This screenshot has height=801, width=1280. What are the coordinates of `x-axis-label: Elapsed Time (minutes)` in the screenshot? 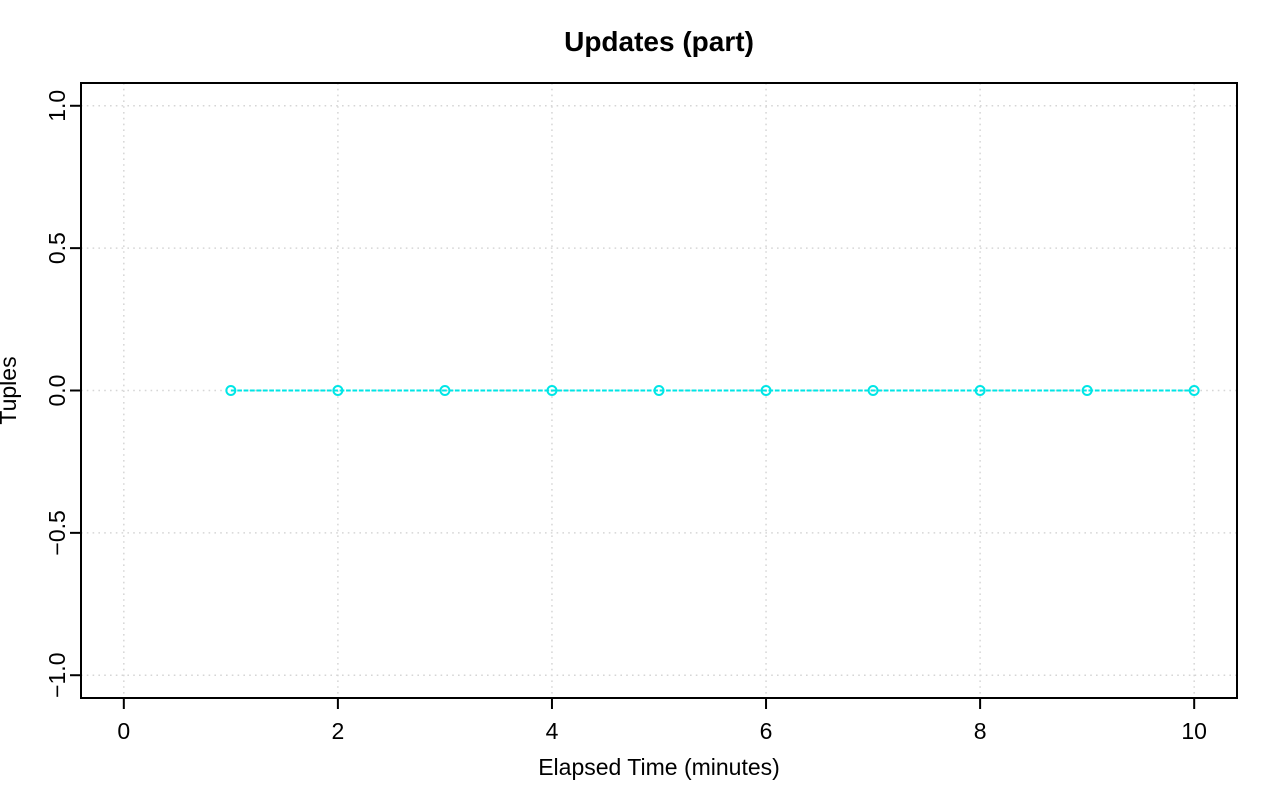 It's located at (659, 767).